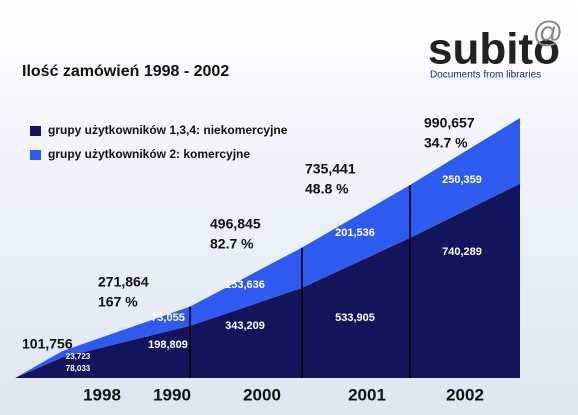  I want to click on total-label: 101,756, so click(47, 344).